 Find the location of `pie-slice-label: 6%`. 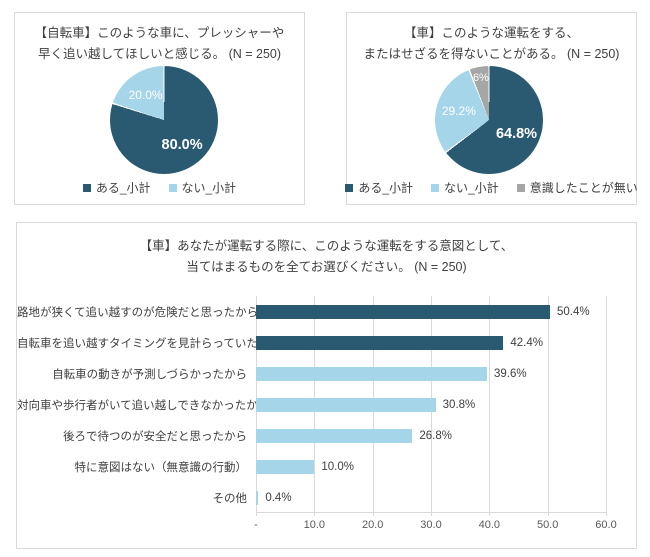

pie-slice-label: 6% is located at coordinates (480, 77).